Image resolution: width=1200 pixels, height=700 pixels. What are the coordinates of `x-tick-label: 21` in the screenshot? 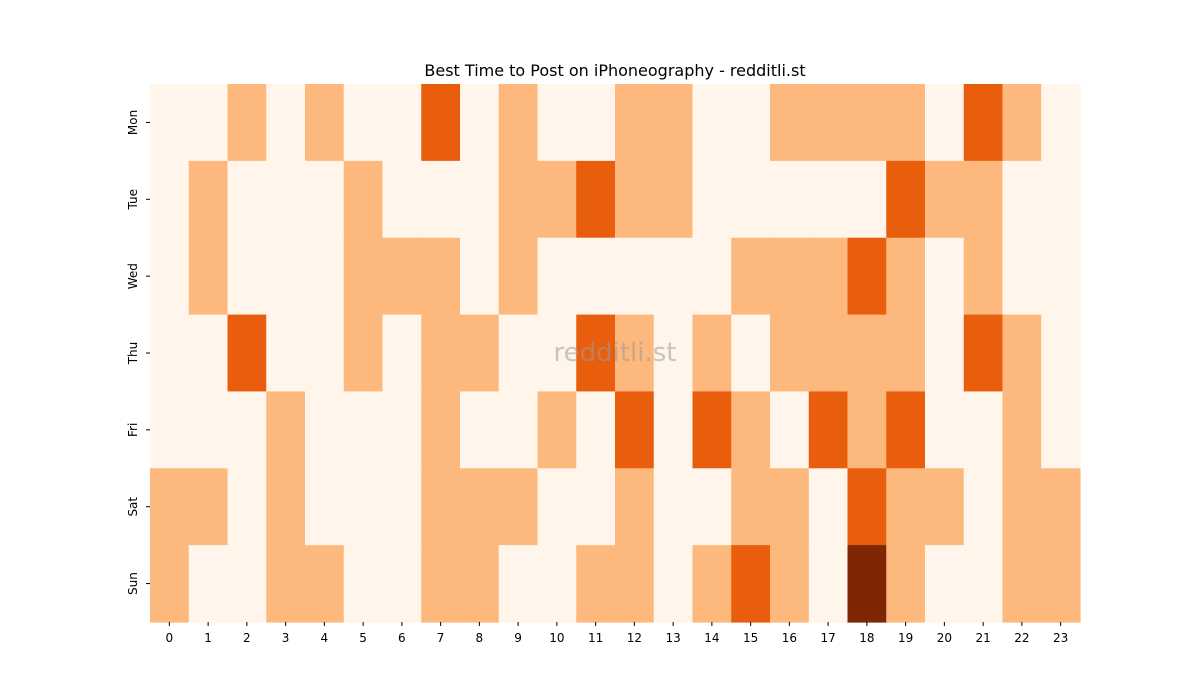 It's located at (982, 638).